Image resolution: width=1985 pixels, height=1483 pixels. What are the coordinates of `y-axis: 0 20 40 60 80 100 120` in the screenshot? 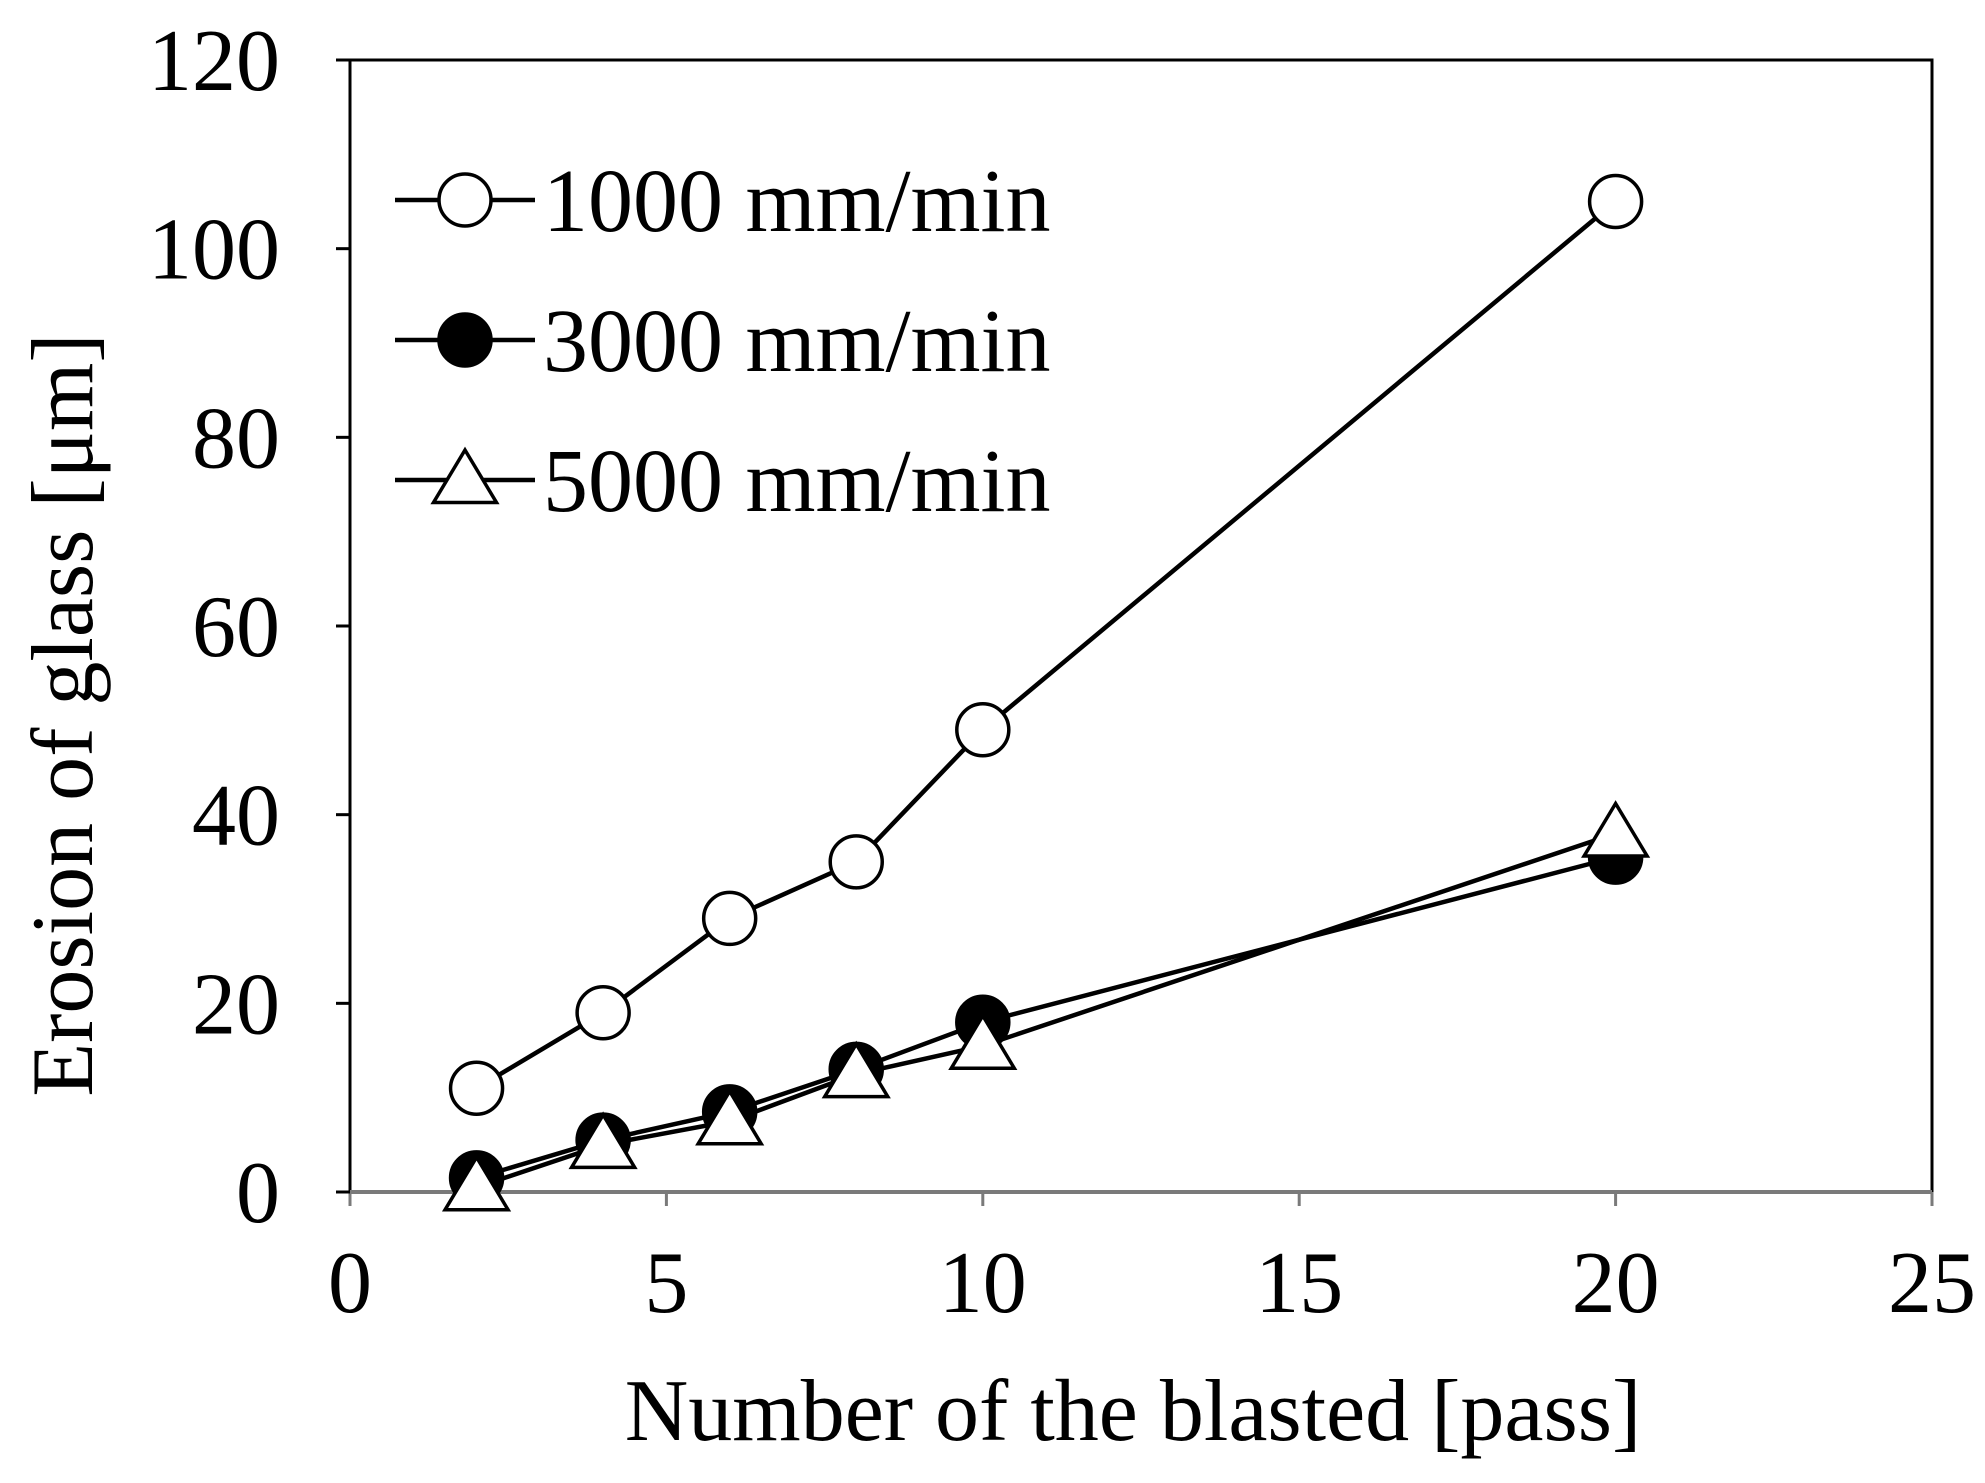 It's located at (249, 627).